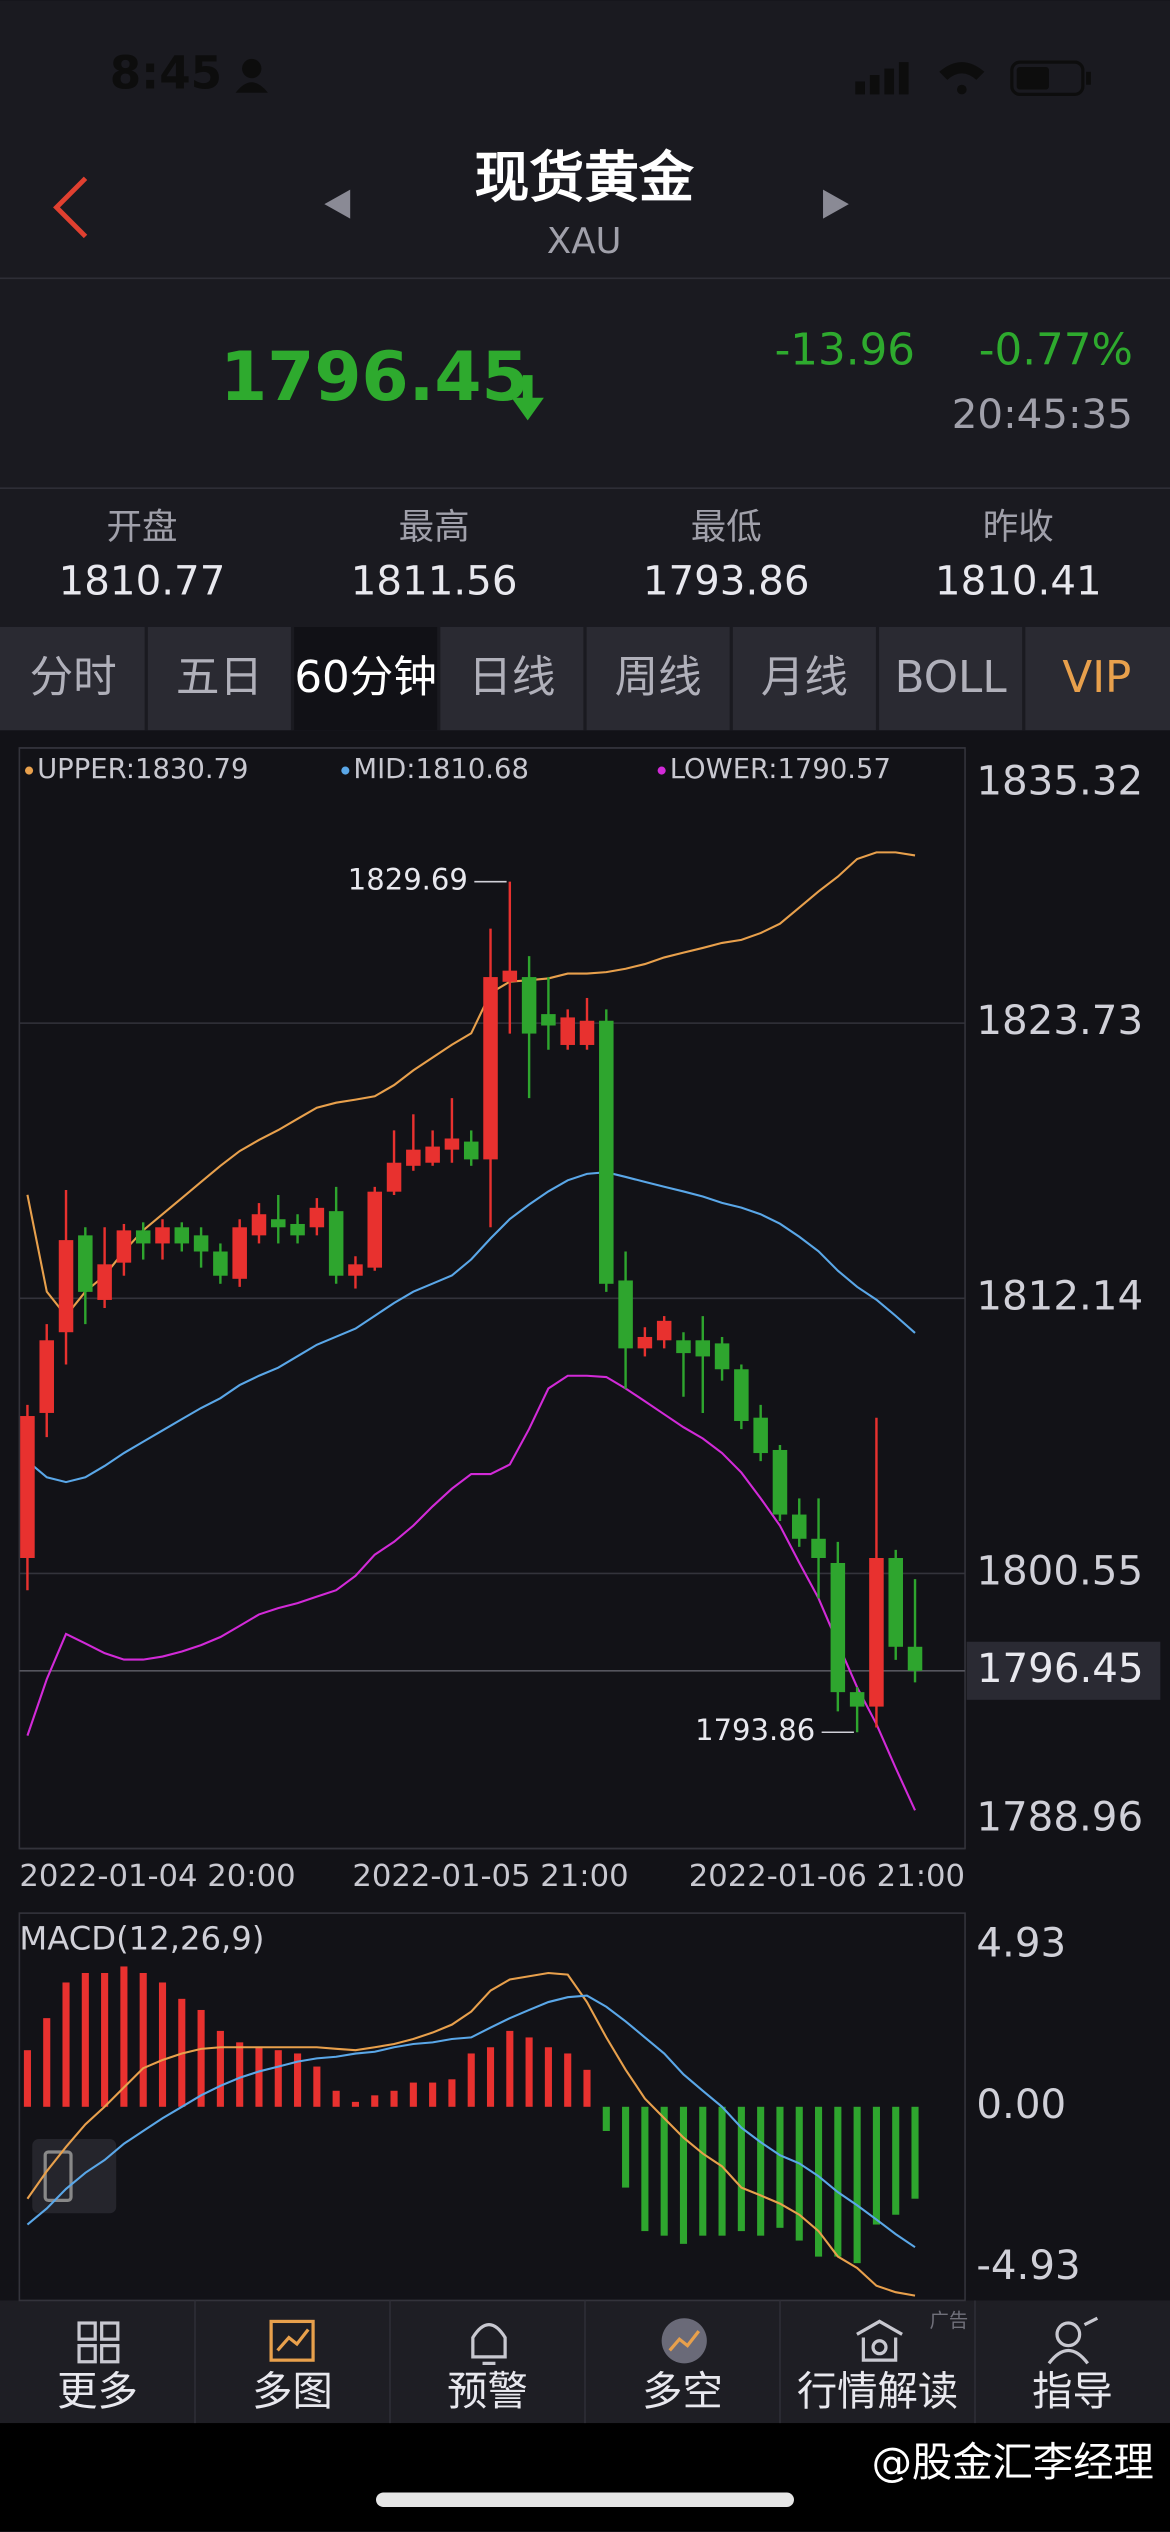 This screenshot has width=1170, height=2532. Describe the element at coordinates (1018, 526) in the screenshot. I see `stat-label: 昨收` at that location.